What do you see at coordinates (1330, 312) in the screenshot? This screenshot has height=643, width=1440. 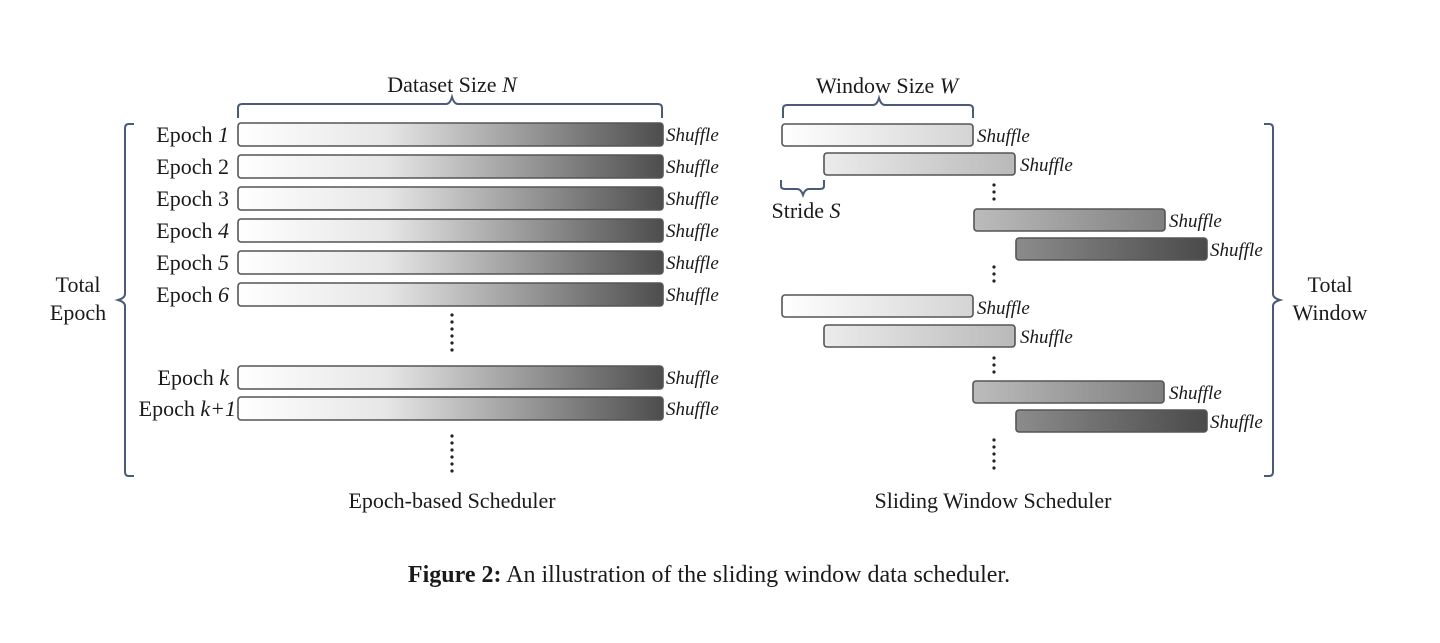 I see `total-window-line-2: Window` at bounding box center [1330, 312].